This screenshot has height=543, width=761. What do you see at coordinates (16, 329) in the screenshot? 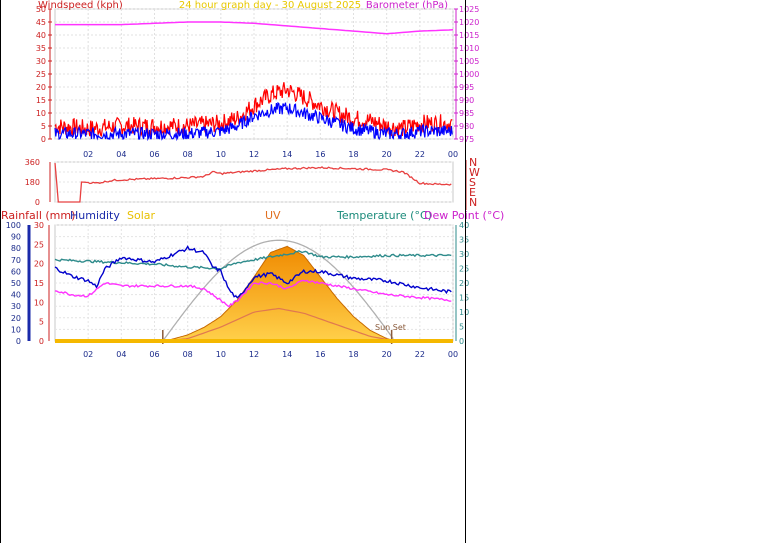
I see `humidity-tick-label: 10` at bounding box center [16, 329].